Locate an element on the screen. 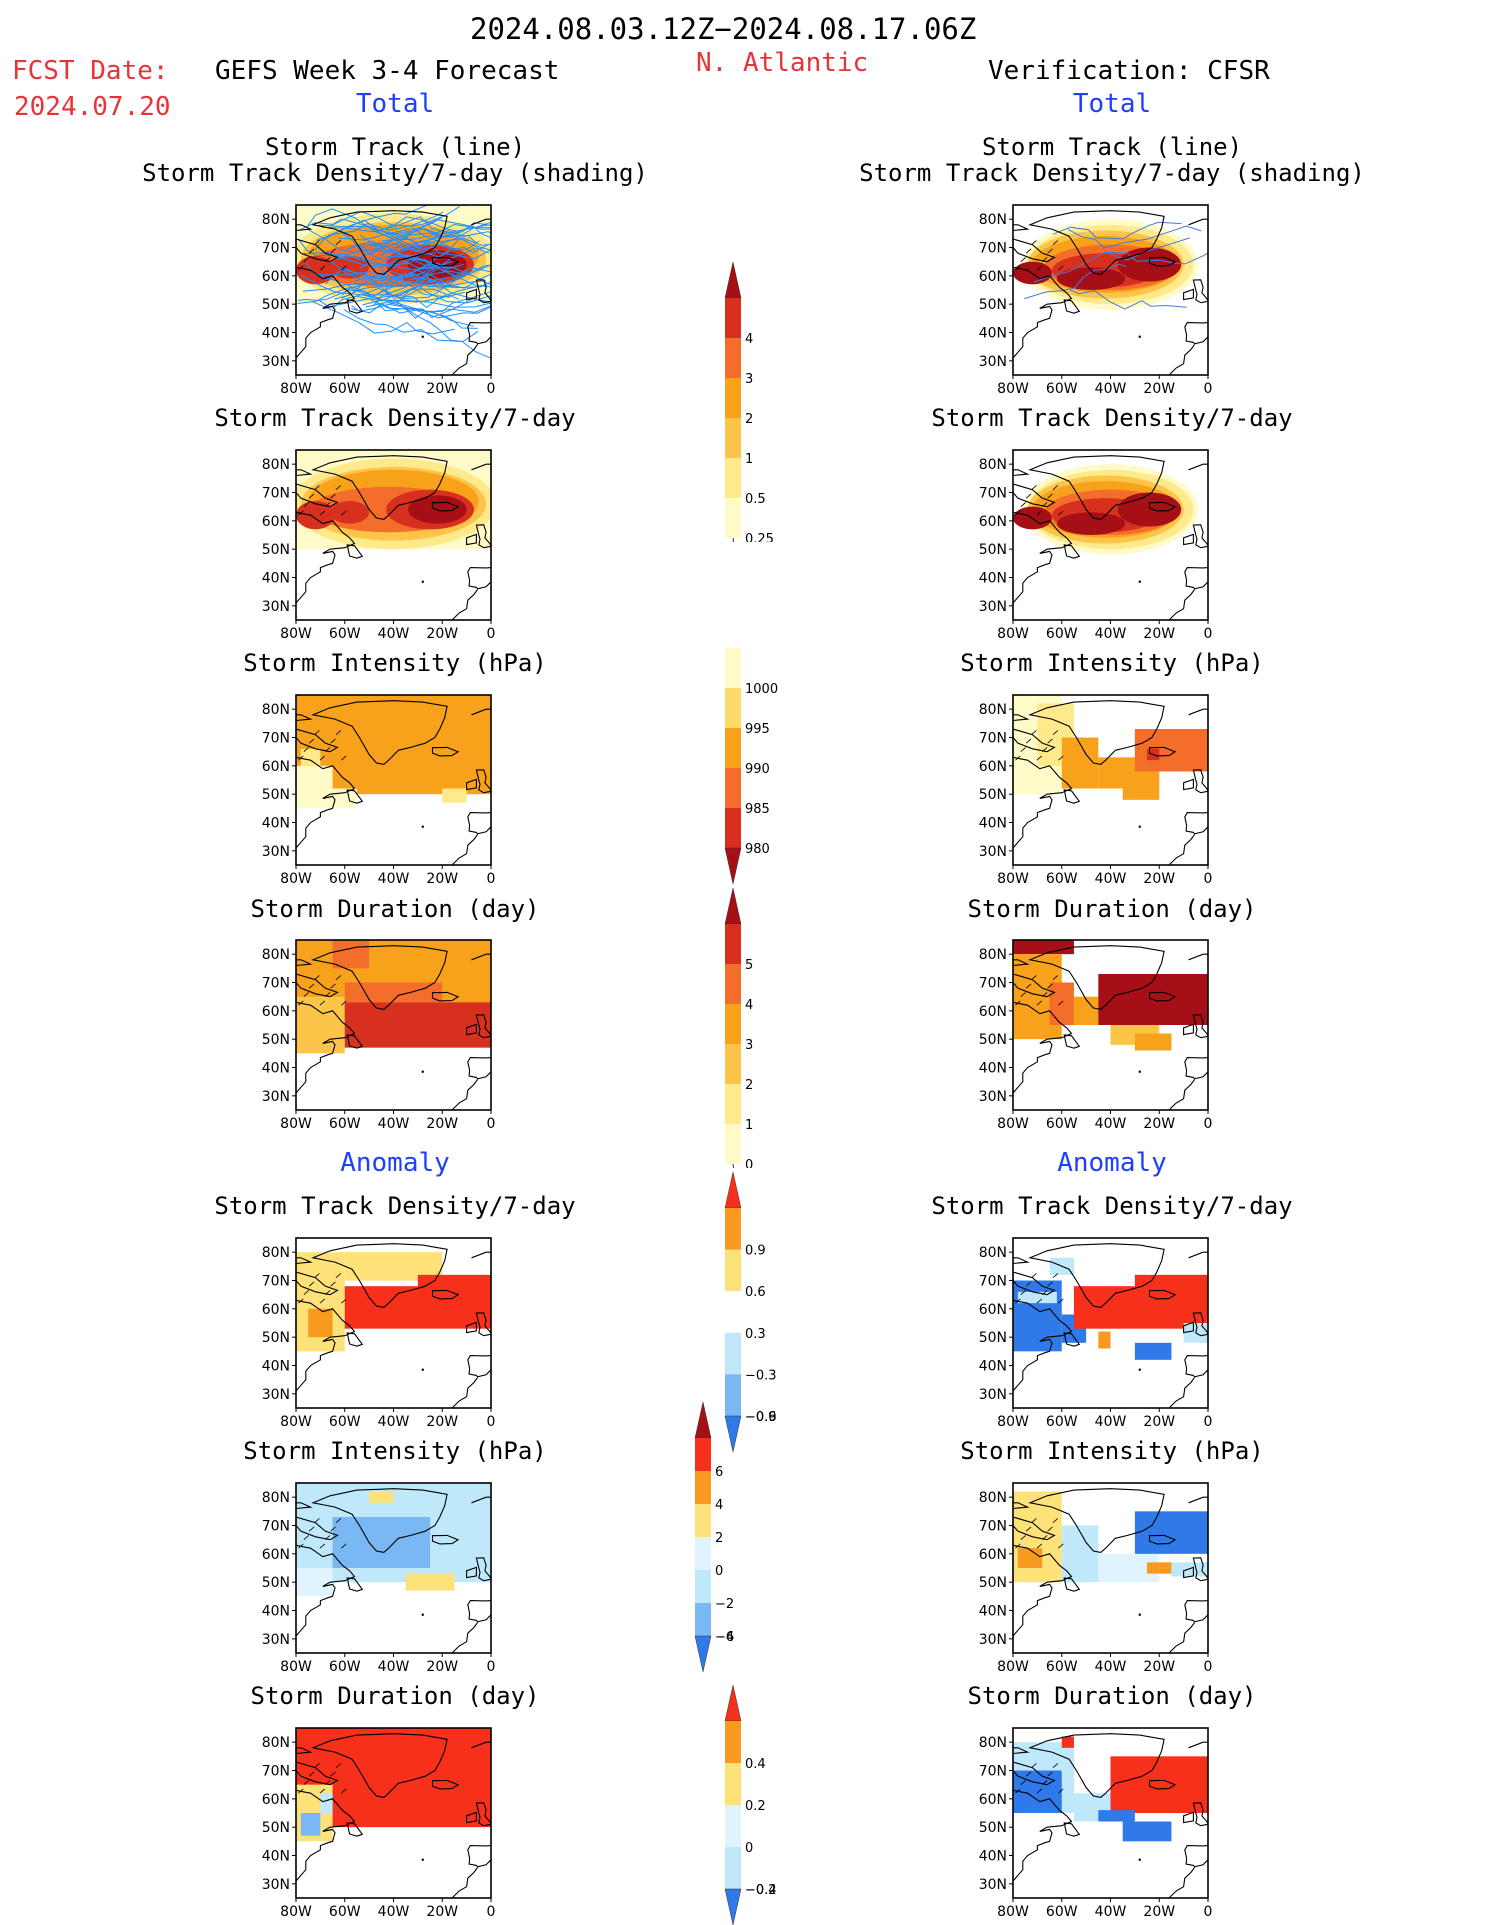 The image size is (1487, 1925). title-l3: Storm Intensity (hPa) is located at coordinates (395, 663).